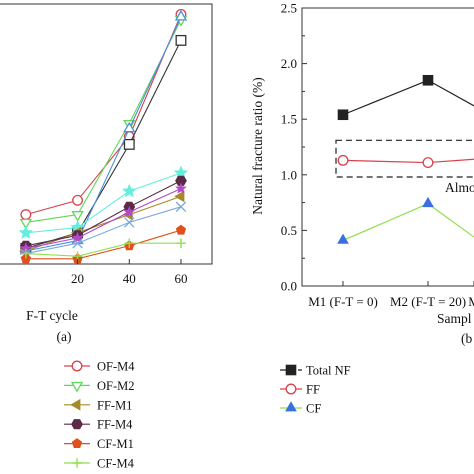 This screenshot has height=474, width=474. I want to click on panel-b-y-tick-label: 0.0, so click(289, 286).